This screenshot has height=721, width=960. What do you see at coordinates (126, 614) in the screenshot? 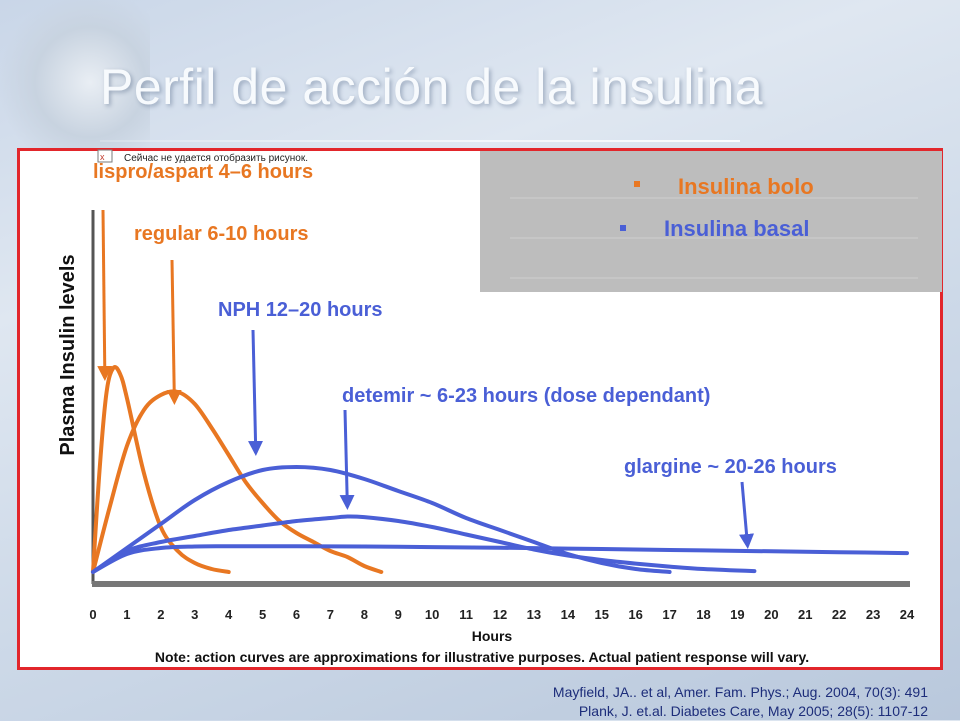
I see `x-tick-label: 1` at bounding box center [126, 614].